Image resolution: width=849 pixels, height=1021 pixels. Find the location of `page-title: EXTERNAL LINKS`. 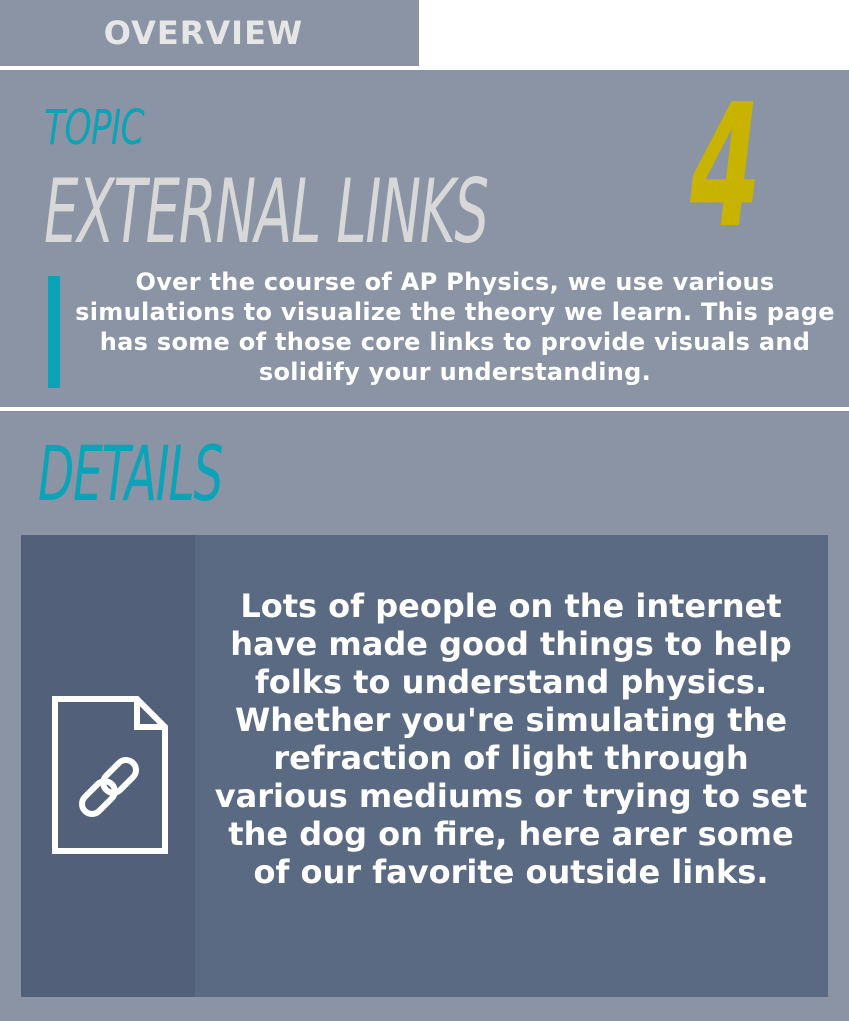

page-title: EXTERNAL LINKS is located at coordinates (266, 211).